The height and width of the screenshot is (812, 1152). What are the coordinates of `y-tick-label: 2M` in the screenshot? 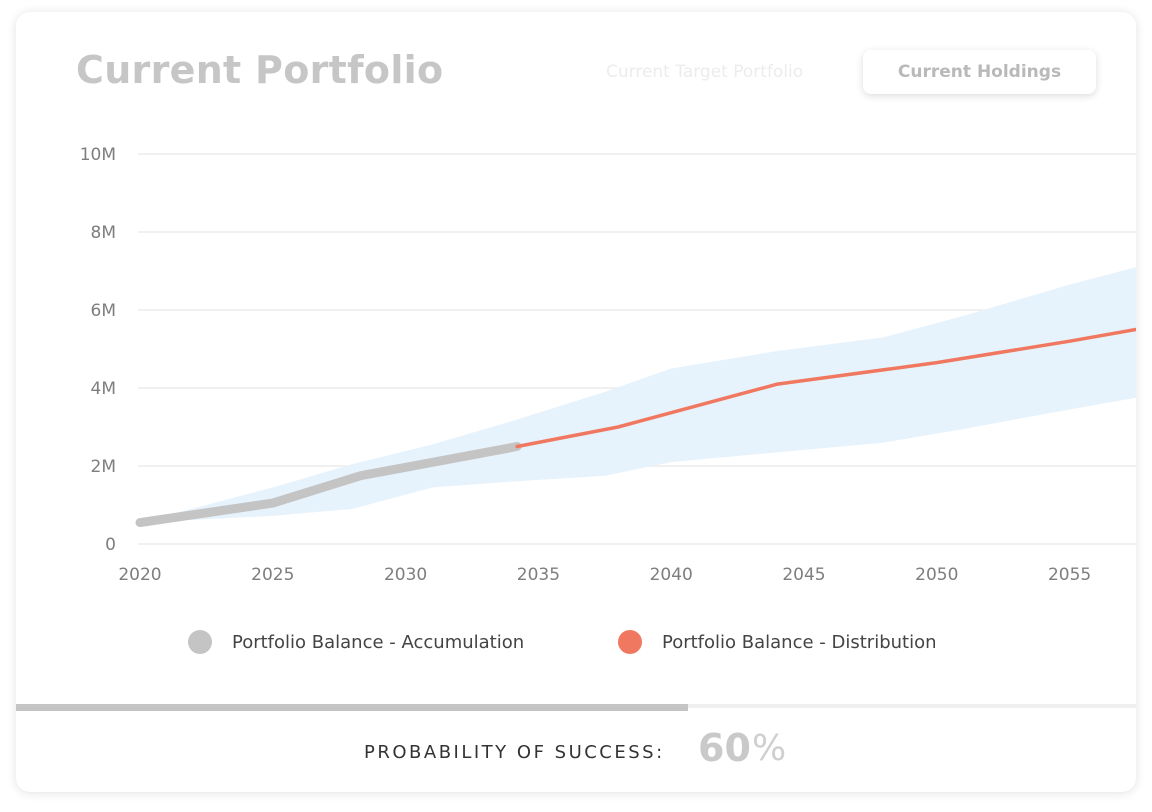 It's located at (103, 467).